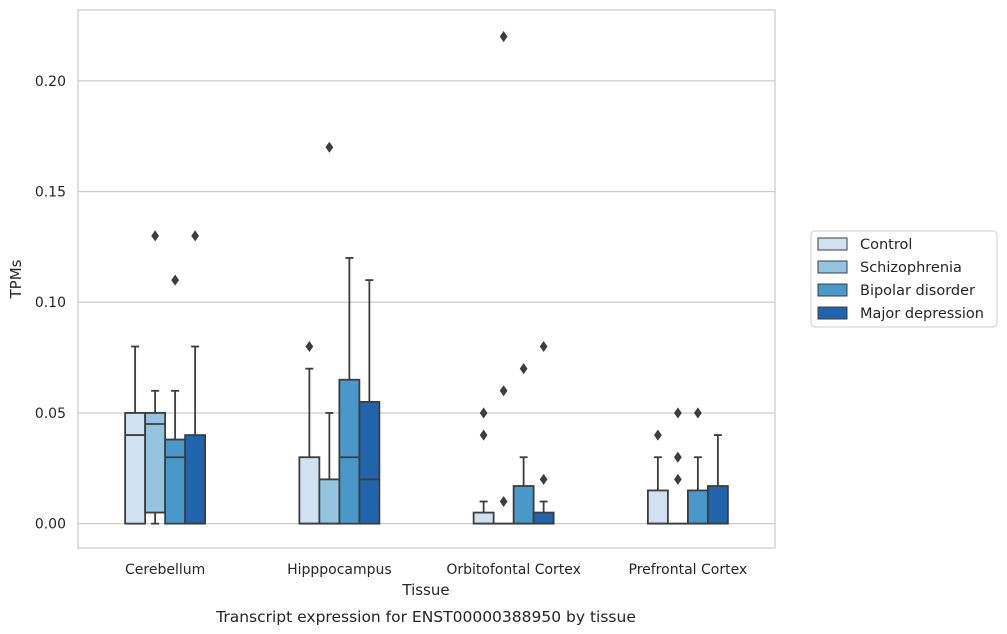  I want to click on legend-label: Schizophrenia, so click(911, 268).